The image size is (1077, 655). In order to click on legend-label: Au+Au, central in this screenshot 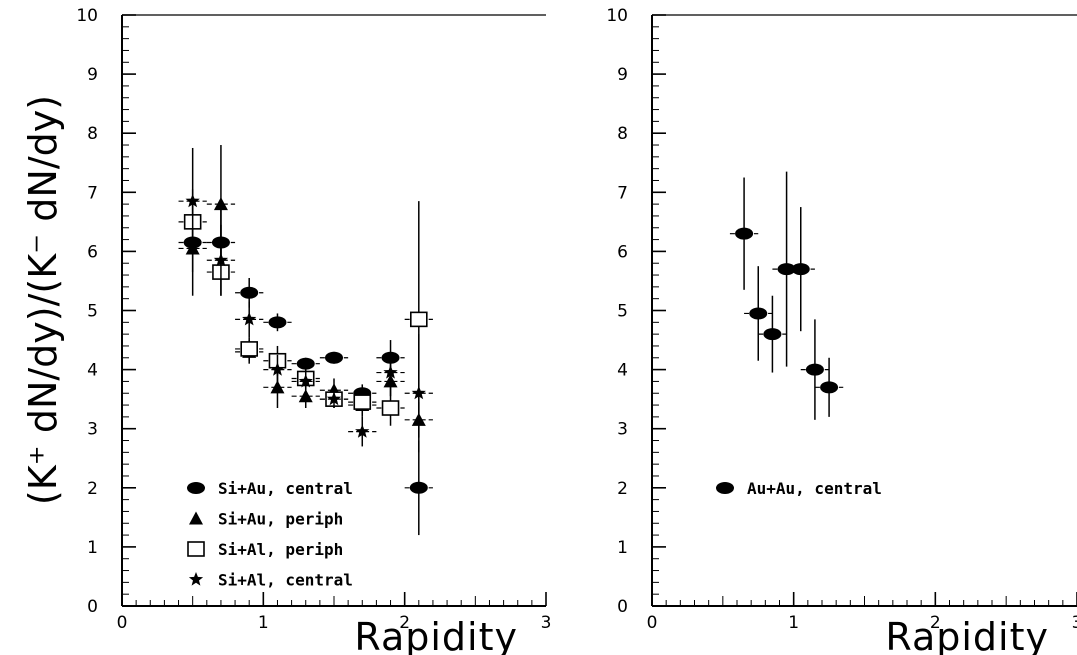, I will do `click(814, 488)`.